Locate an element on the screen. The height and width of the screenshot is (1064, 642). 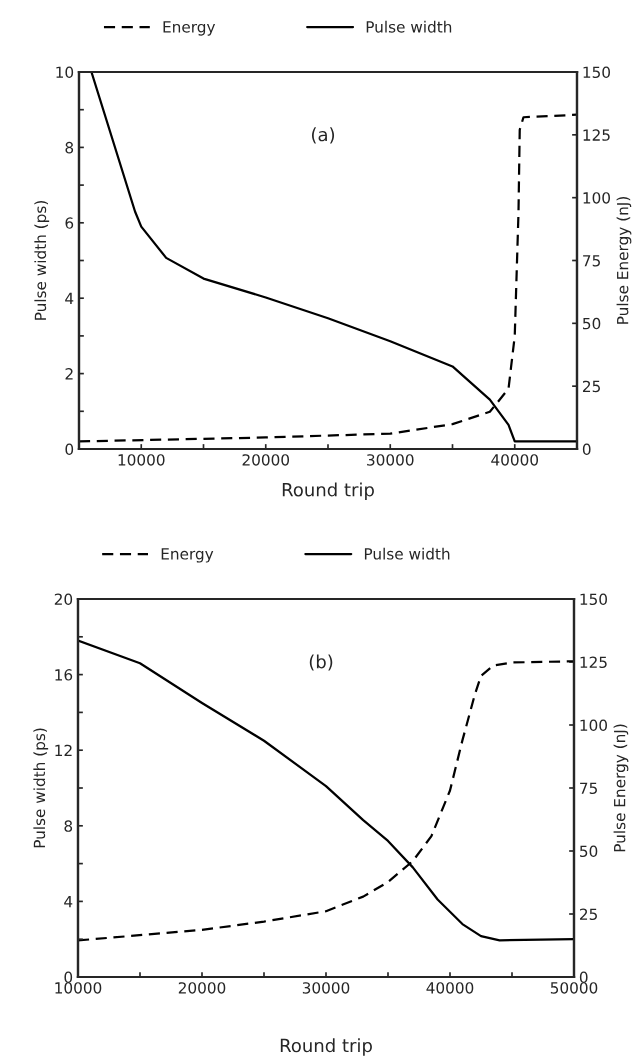
x-tick-label: 50000 is located at coordinates (574, 988).